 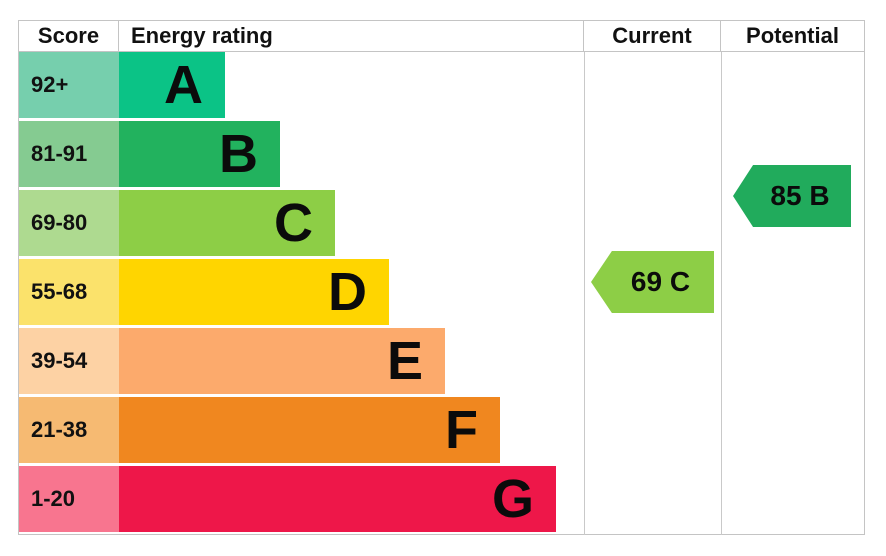 I want to click on potential-rating-label: 85 B, so click(x=800, y=195).